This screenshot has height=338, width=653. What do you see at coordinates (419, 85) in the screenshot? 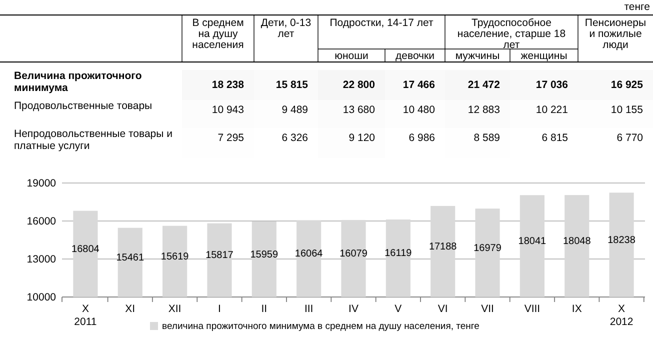
I see `data-label: 17 466` at bounding box center [419, 85].